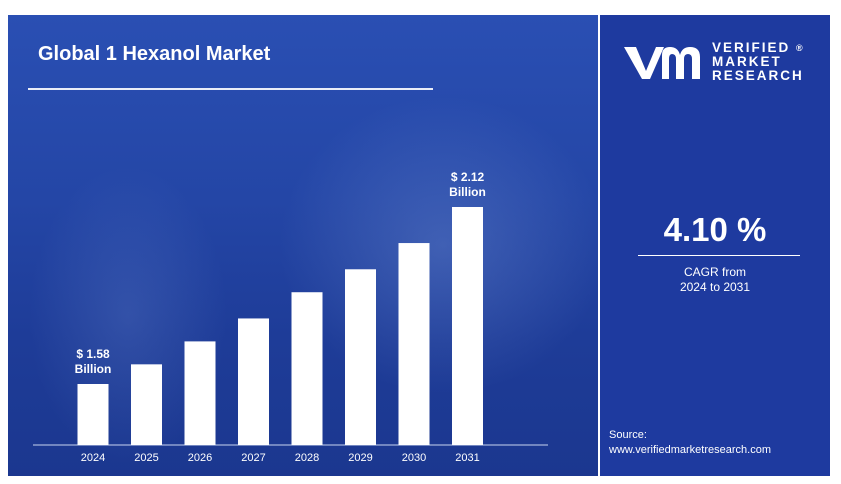 This screenshot has height=484, width=841. I want to click on brand-line-1: VERIFIED, so click(751, 47).